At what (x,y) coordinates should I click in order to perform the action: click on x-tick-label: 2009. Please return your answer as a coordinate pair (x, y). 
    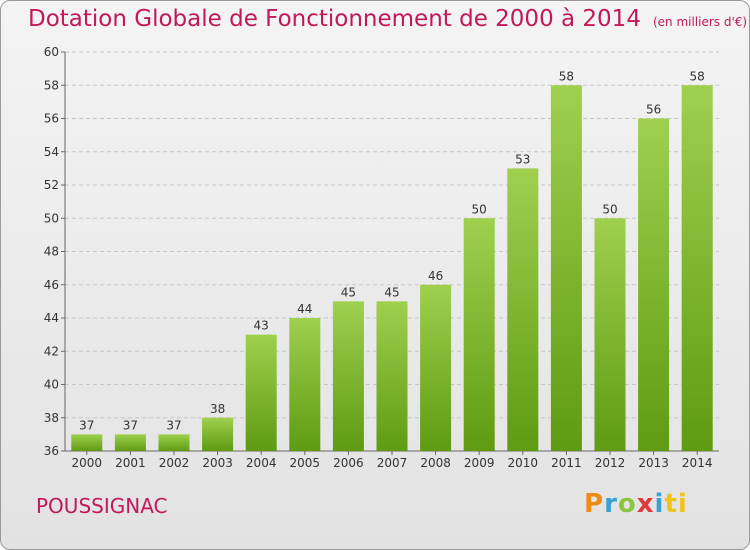
    Looking at the image, I should click on (479, 463).